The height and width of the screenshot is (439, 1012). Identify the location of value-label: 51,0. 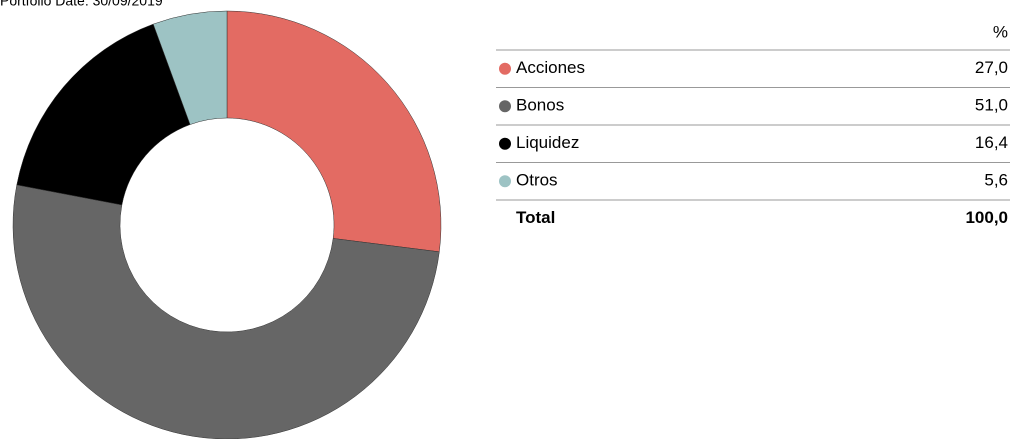
(991, 105).